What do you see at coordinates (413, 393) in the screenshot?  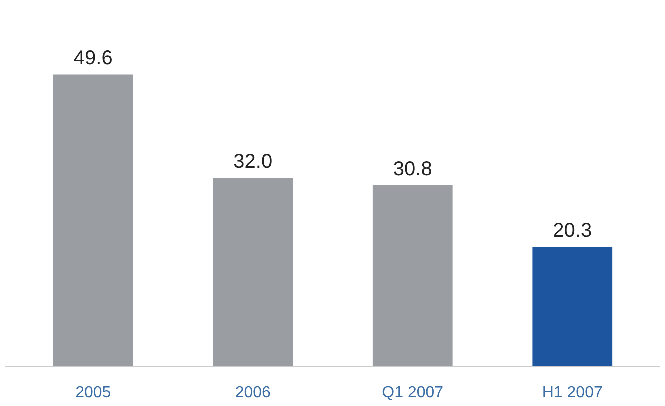 I see `x-tick-label: Q1 2007` at bounding box center [413, 393].